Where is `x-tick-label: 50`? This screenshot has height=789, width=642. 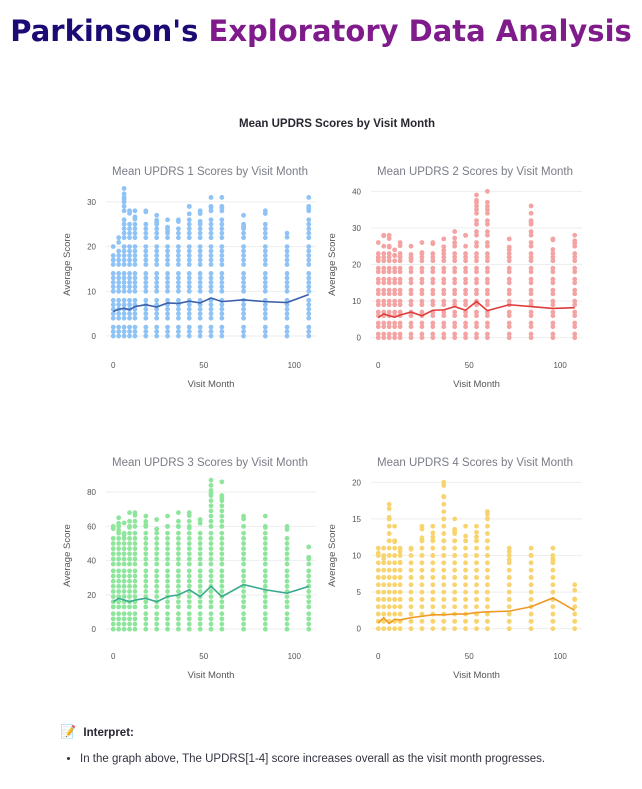
x-tick-label: 50 is located at coordinates (203, 365).